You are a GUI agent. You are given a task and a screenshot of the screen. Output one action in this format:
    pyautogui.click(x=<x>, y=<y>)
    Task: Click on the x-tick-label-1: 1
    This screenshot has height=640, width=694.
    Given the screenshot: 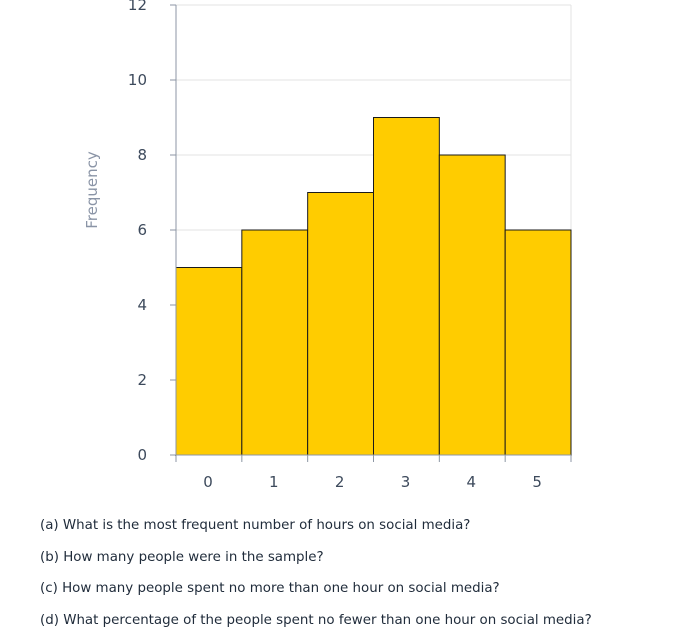 What is the action you would take?
    pyautogui.click(x=274, y=482)
    